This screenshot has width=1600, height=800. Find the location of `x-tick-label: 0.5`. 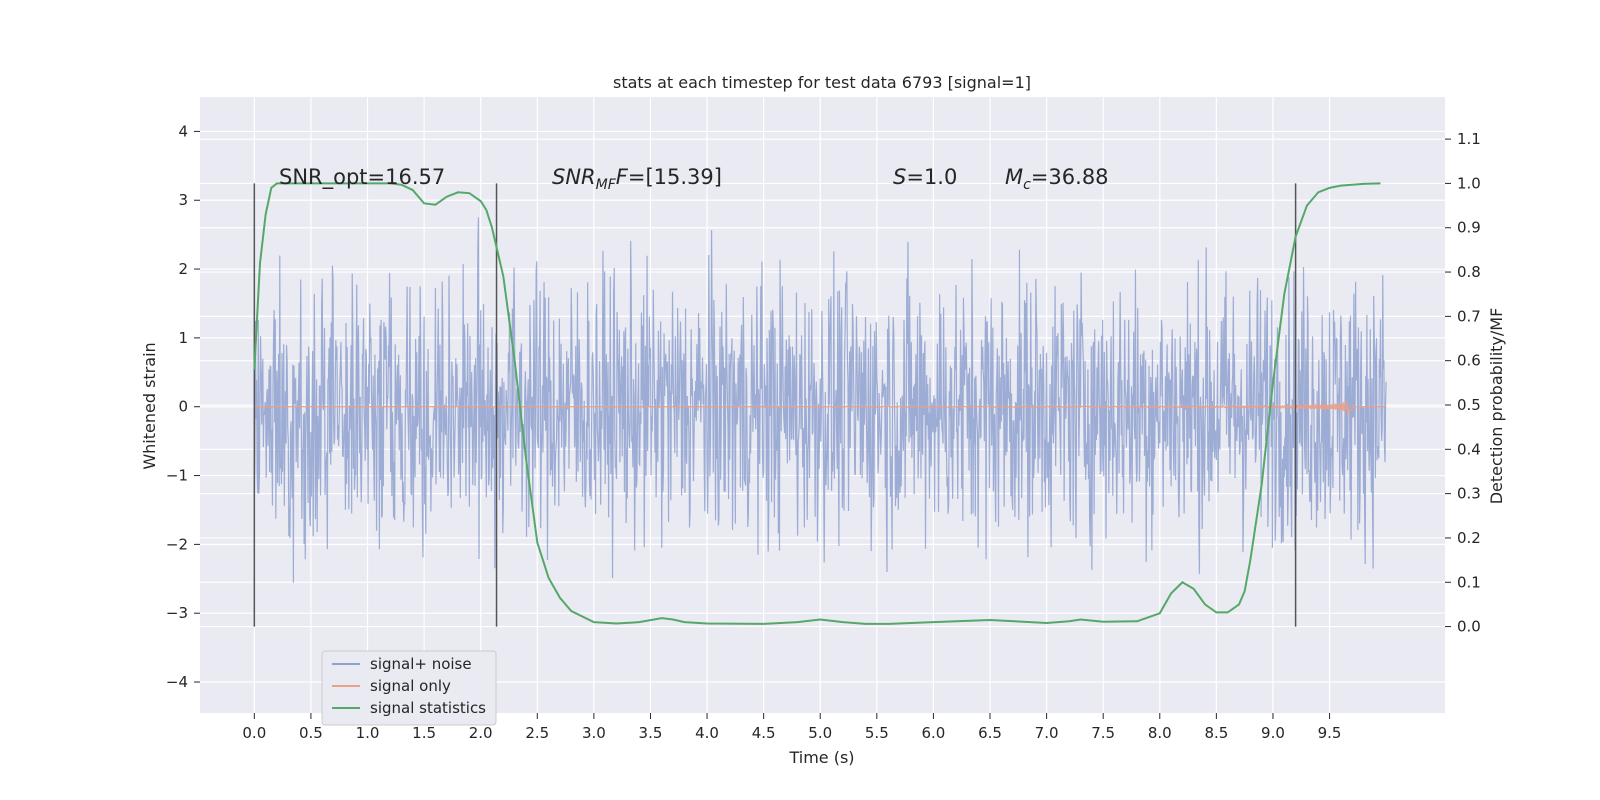

x-tick-label: 0.5 is located at coordinates (311, 733).